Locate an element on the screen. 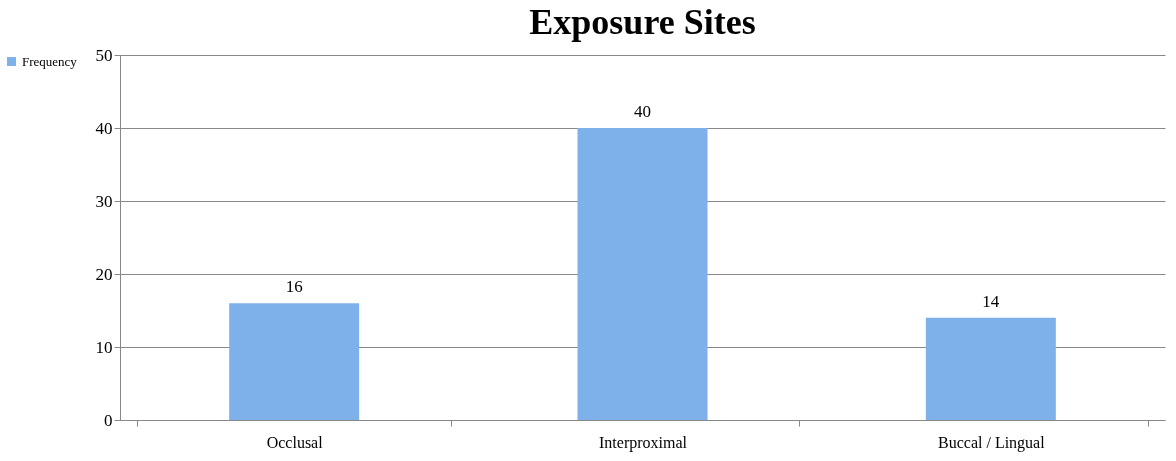  data-label: 40 is located at coordinates (642, 111).